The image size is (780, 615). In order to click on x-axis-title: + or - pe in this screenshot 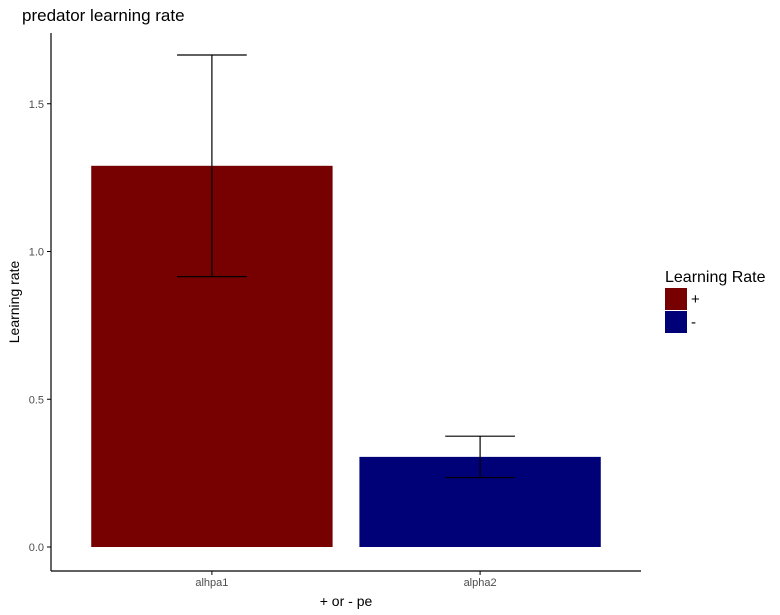, I will do `click(346, 601)`.